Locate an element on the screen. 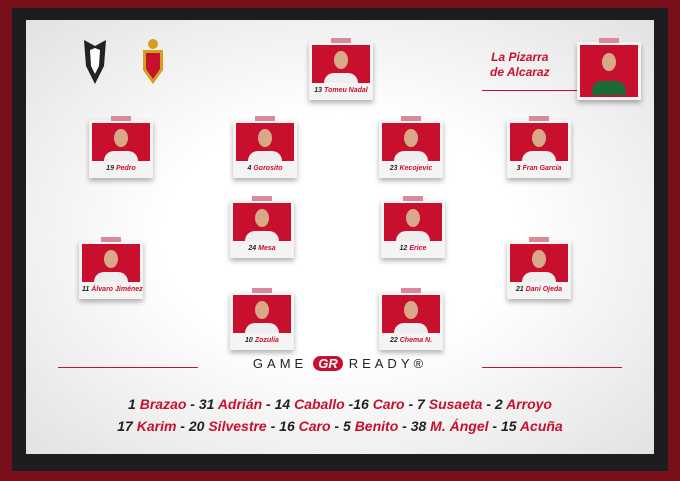 The height and width of the screenshot is (481, 680). player-card: 10 Zozulia is located at coordinates (262, 319).